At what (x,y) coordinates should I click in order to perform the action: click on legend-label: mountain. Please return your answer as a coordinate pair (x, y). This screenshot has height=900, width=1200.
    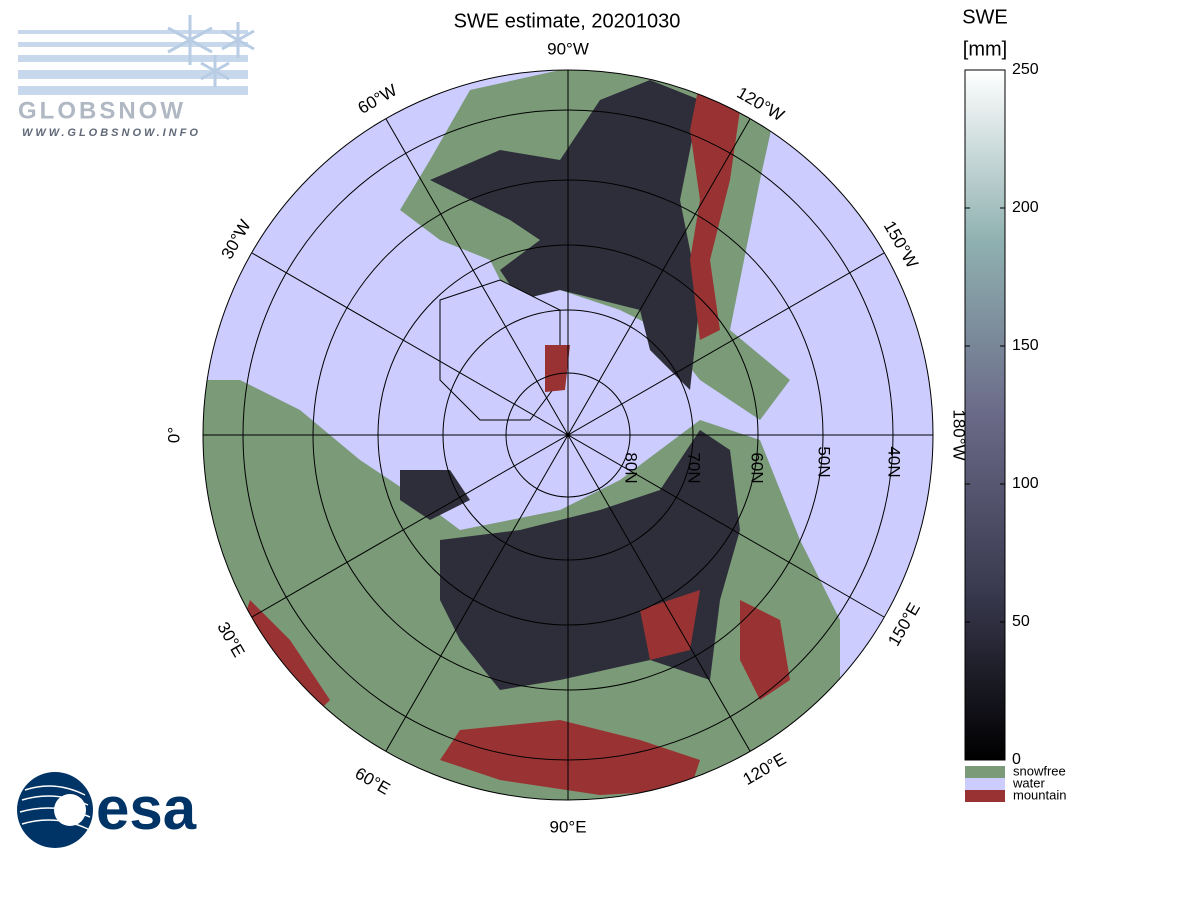
    Looking at the image, I should click on (1039, 794).